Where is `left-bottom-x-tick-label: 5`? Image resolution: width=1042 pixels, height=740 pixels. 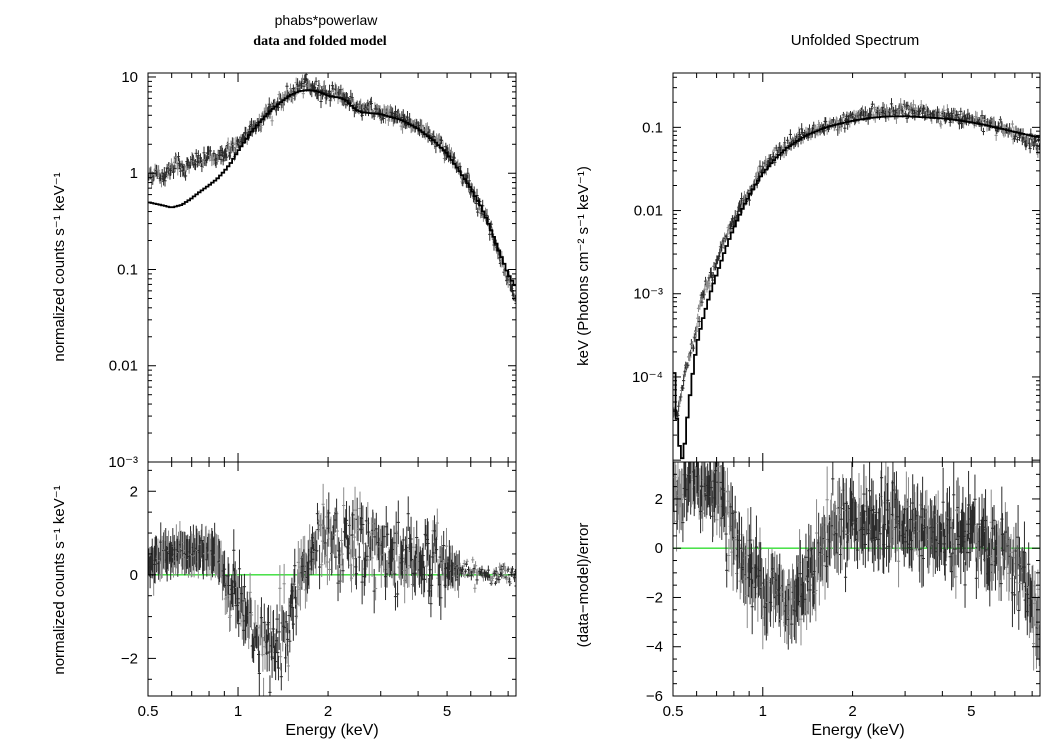
left-bottom-x-tick-label: 5 is located at coordinates (447, 711).